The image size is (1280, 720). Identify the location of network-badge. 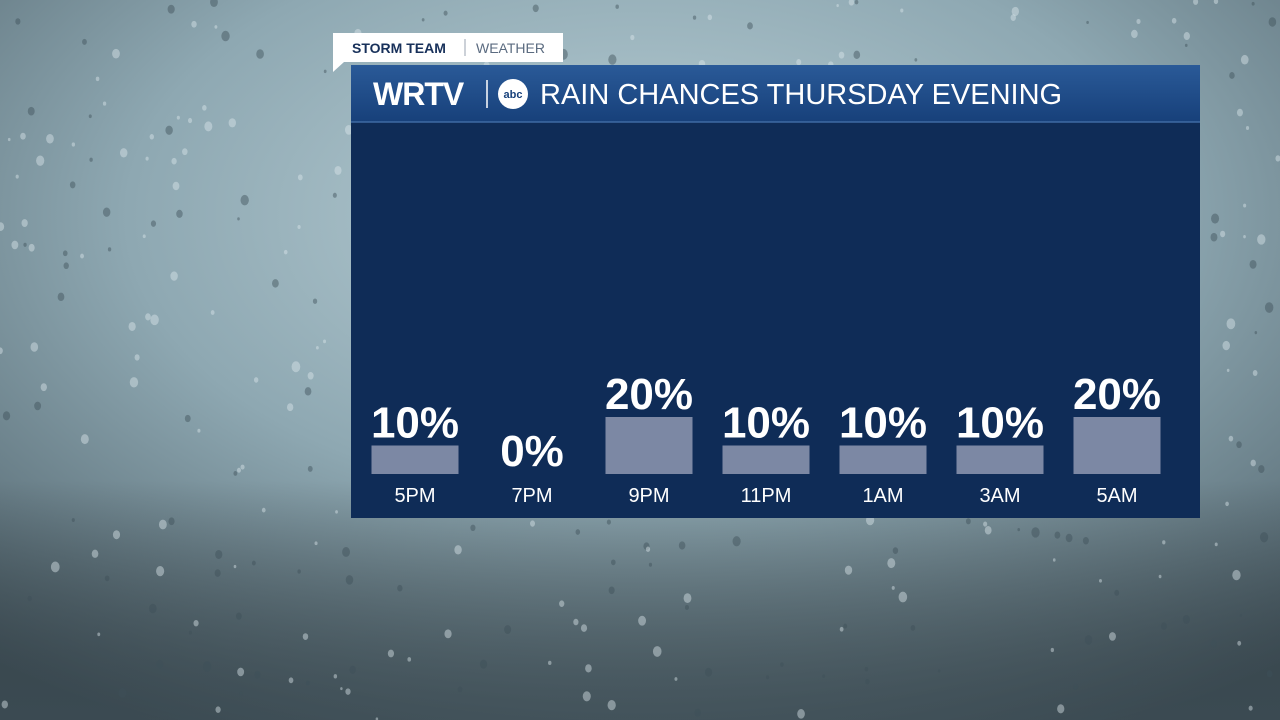
(513, 94).